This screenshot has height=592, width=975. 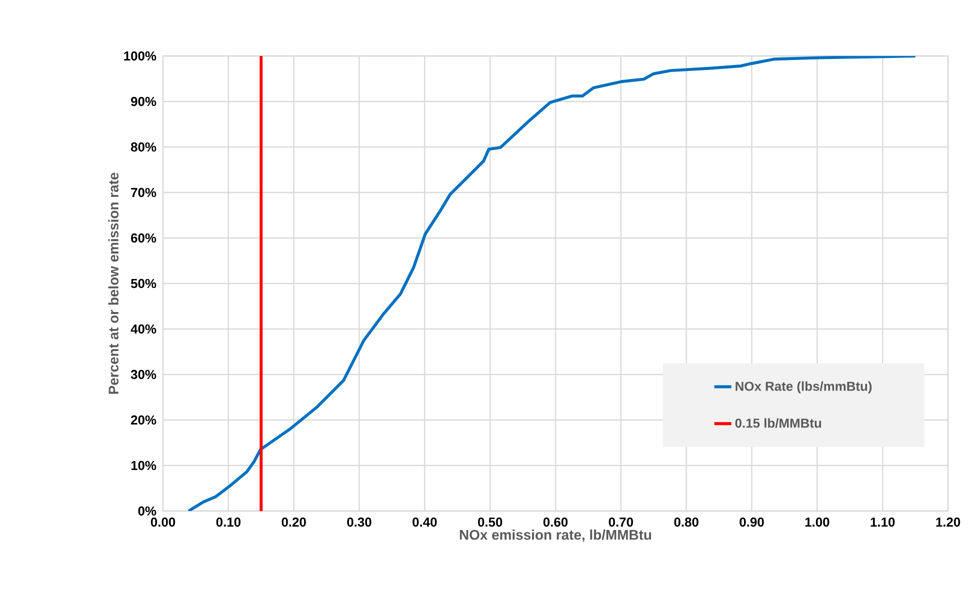 What do you see at coordinates (163, 522) in the screenshot?
I see `x-tick-label: 0.00` at bounding box center [163, 522].